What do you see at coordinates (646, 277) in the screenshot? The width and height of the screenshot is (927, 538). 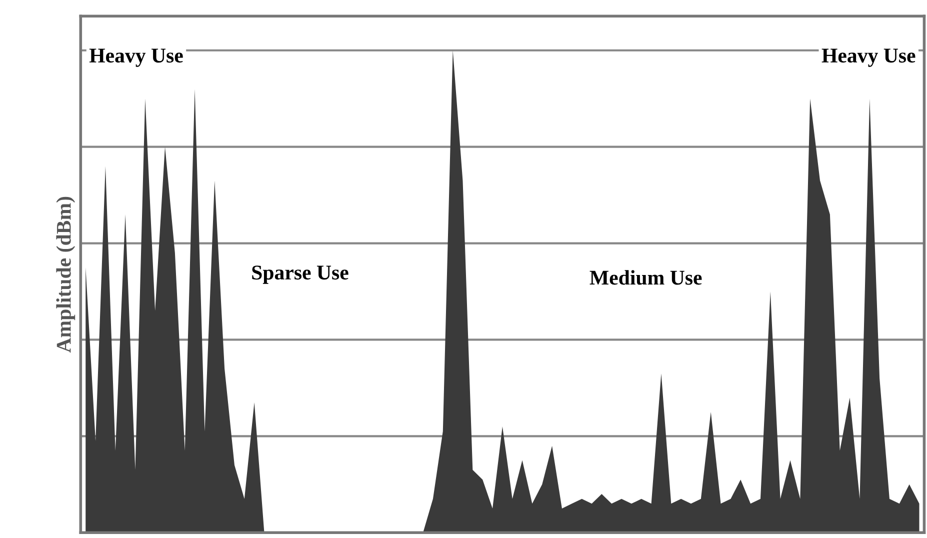 I see `annotation: Medium Use` at bounding box center [646, 277].